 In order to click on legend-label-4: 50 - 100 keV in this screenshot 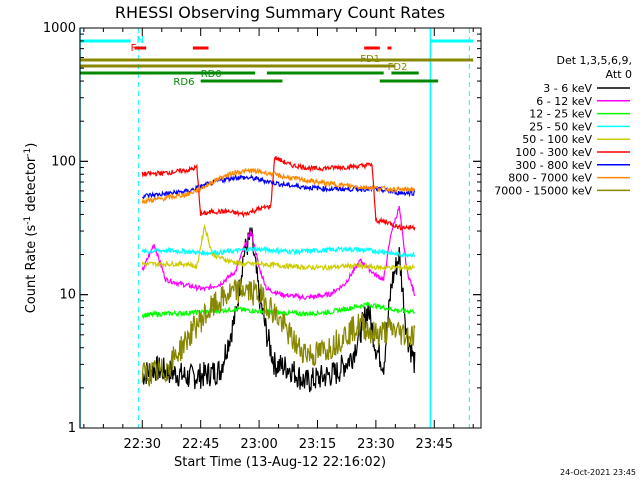, I will do `click(557, 139)`.